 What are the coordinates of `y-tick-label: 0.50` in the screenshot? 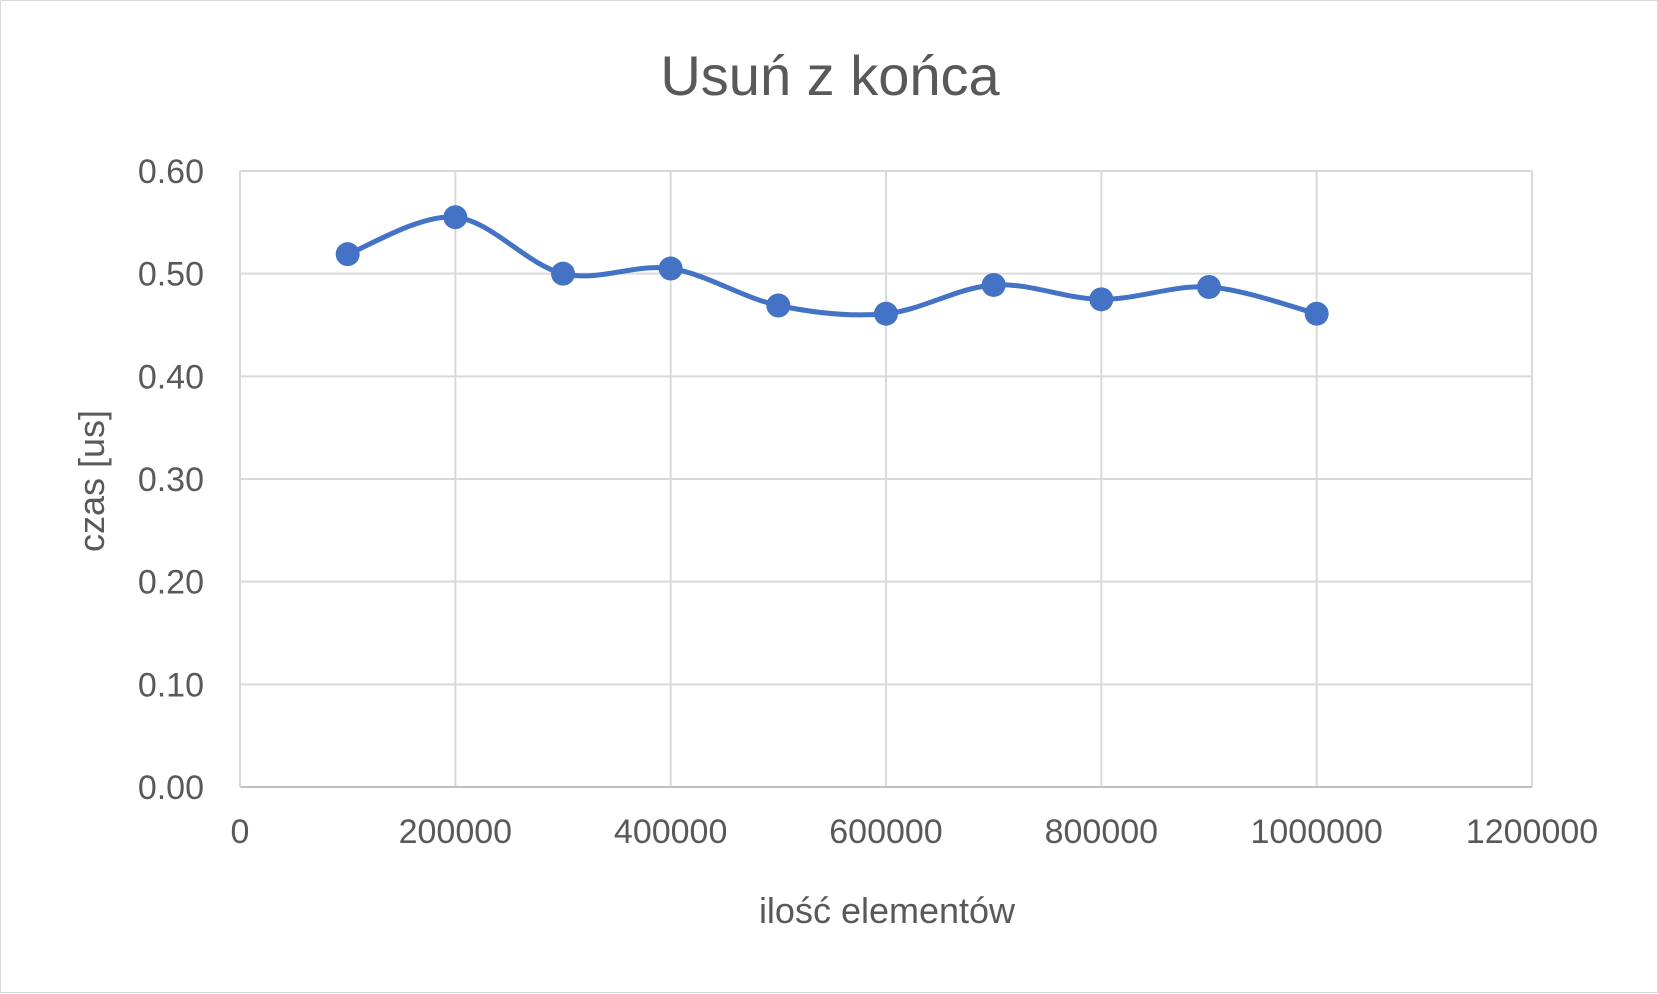 It's located at (171, 275).